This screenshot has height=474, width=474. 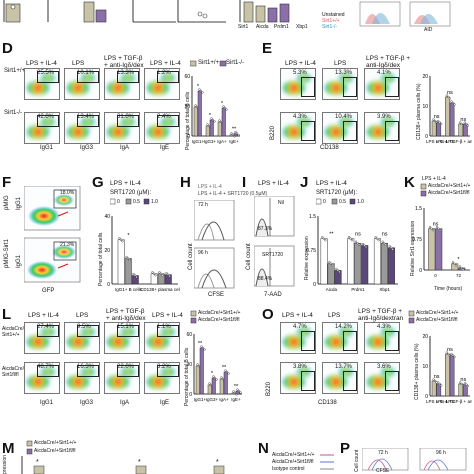 I want to click on k-bar-chart: 0 0.75 1.5 ns 0 * 72, so click(x=441, y=242).